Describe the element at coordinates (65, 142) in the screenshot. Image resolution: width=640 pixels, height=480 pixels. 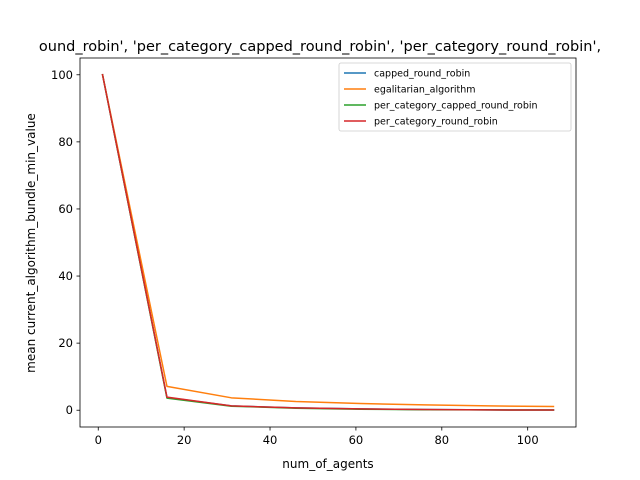
I see `y-tick-label: 80` at that location.